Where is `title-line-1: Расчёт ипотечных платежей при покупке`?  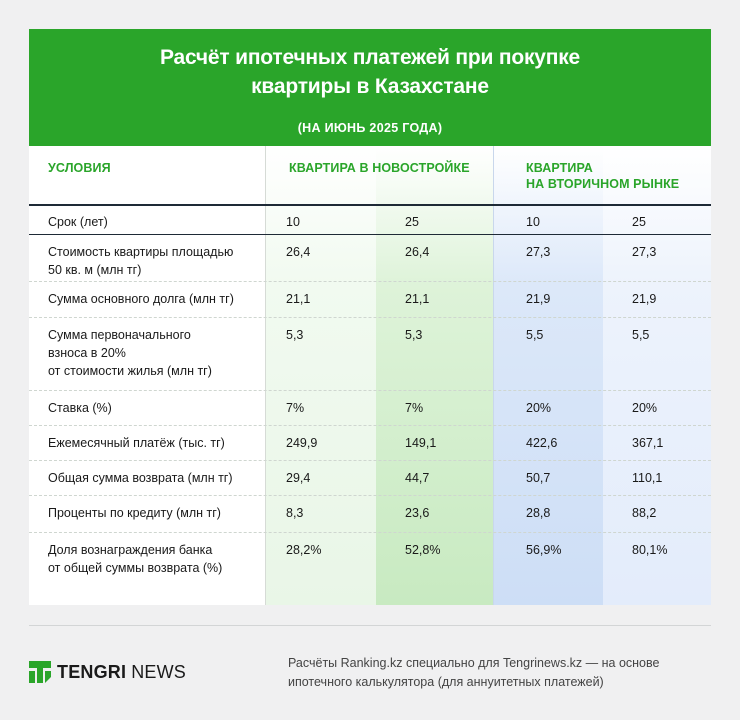
title-line-1: Расчёт ипотечных платежей при покупке is located at coordinates (370, 57).